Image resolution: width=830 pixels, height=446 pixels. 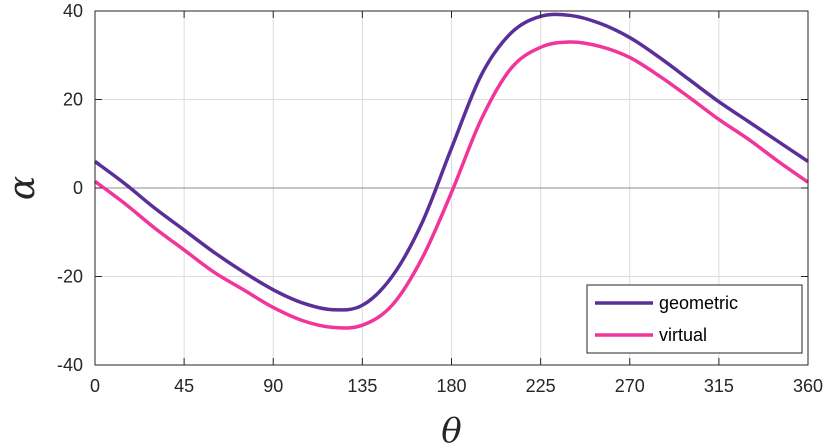 I want to click on x-tick-label: 225, so click(x=541, y=386).